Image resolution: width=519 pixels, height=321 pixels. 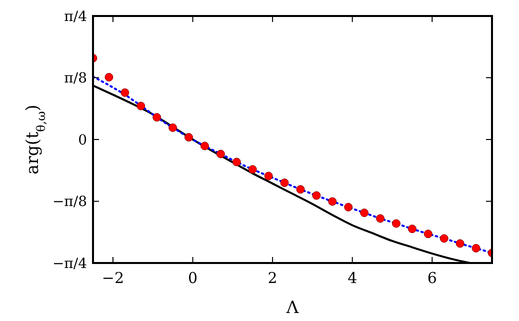 What do you see at coordinates (193, 278) in the screenshot?
I see `x-tick-label: 0` at bounding box center [193, 278].